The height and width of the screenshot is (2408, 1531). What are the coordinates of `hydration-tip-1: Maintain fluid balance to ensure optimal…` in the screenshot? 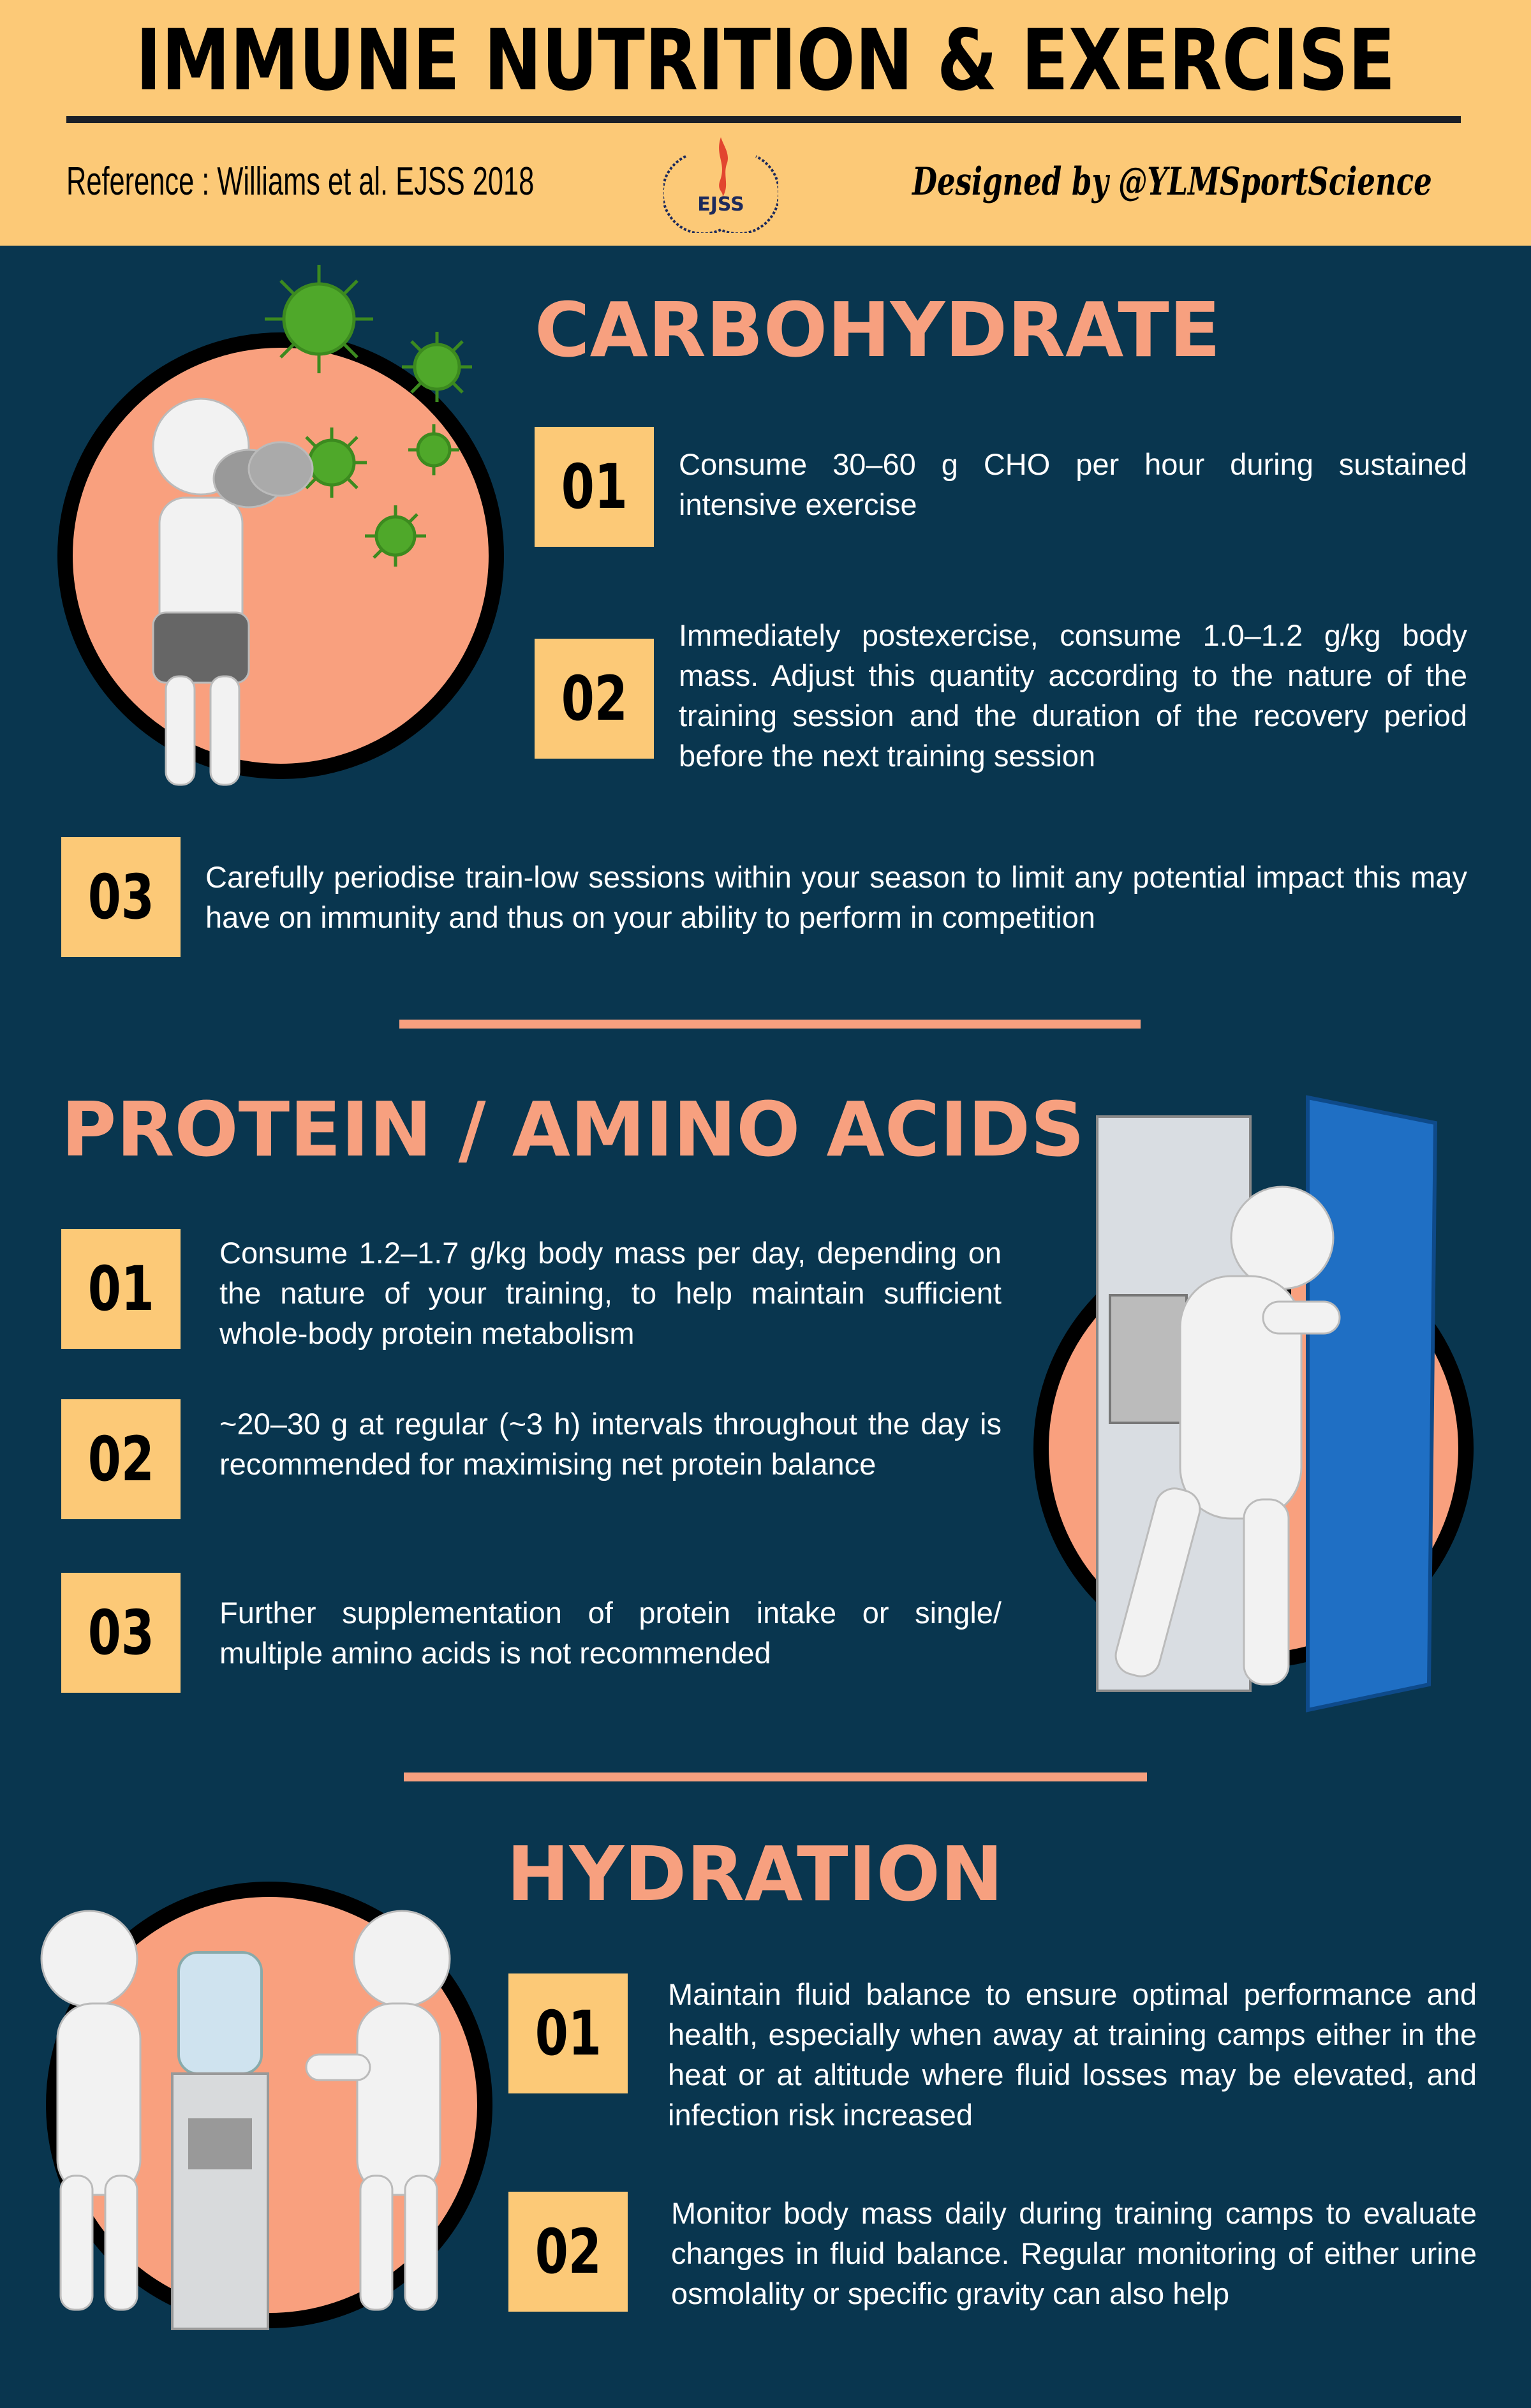 It's located at (1072, 2054).